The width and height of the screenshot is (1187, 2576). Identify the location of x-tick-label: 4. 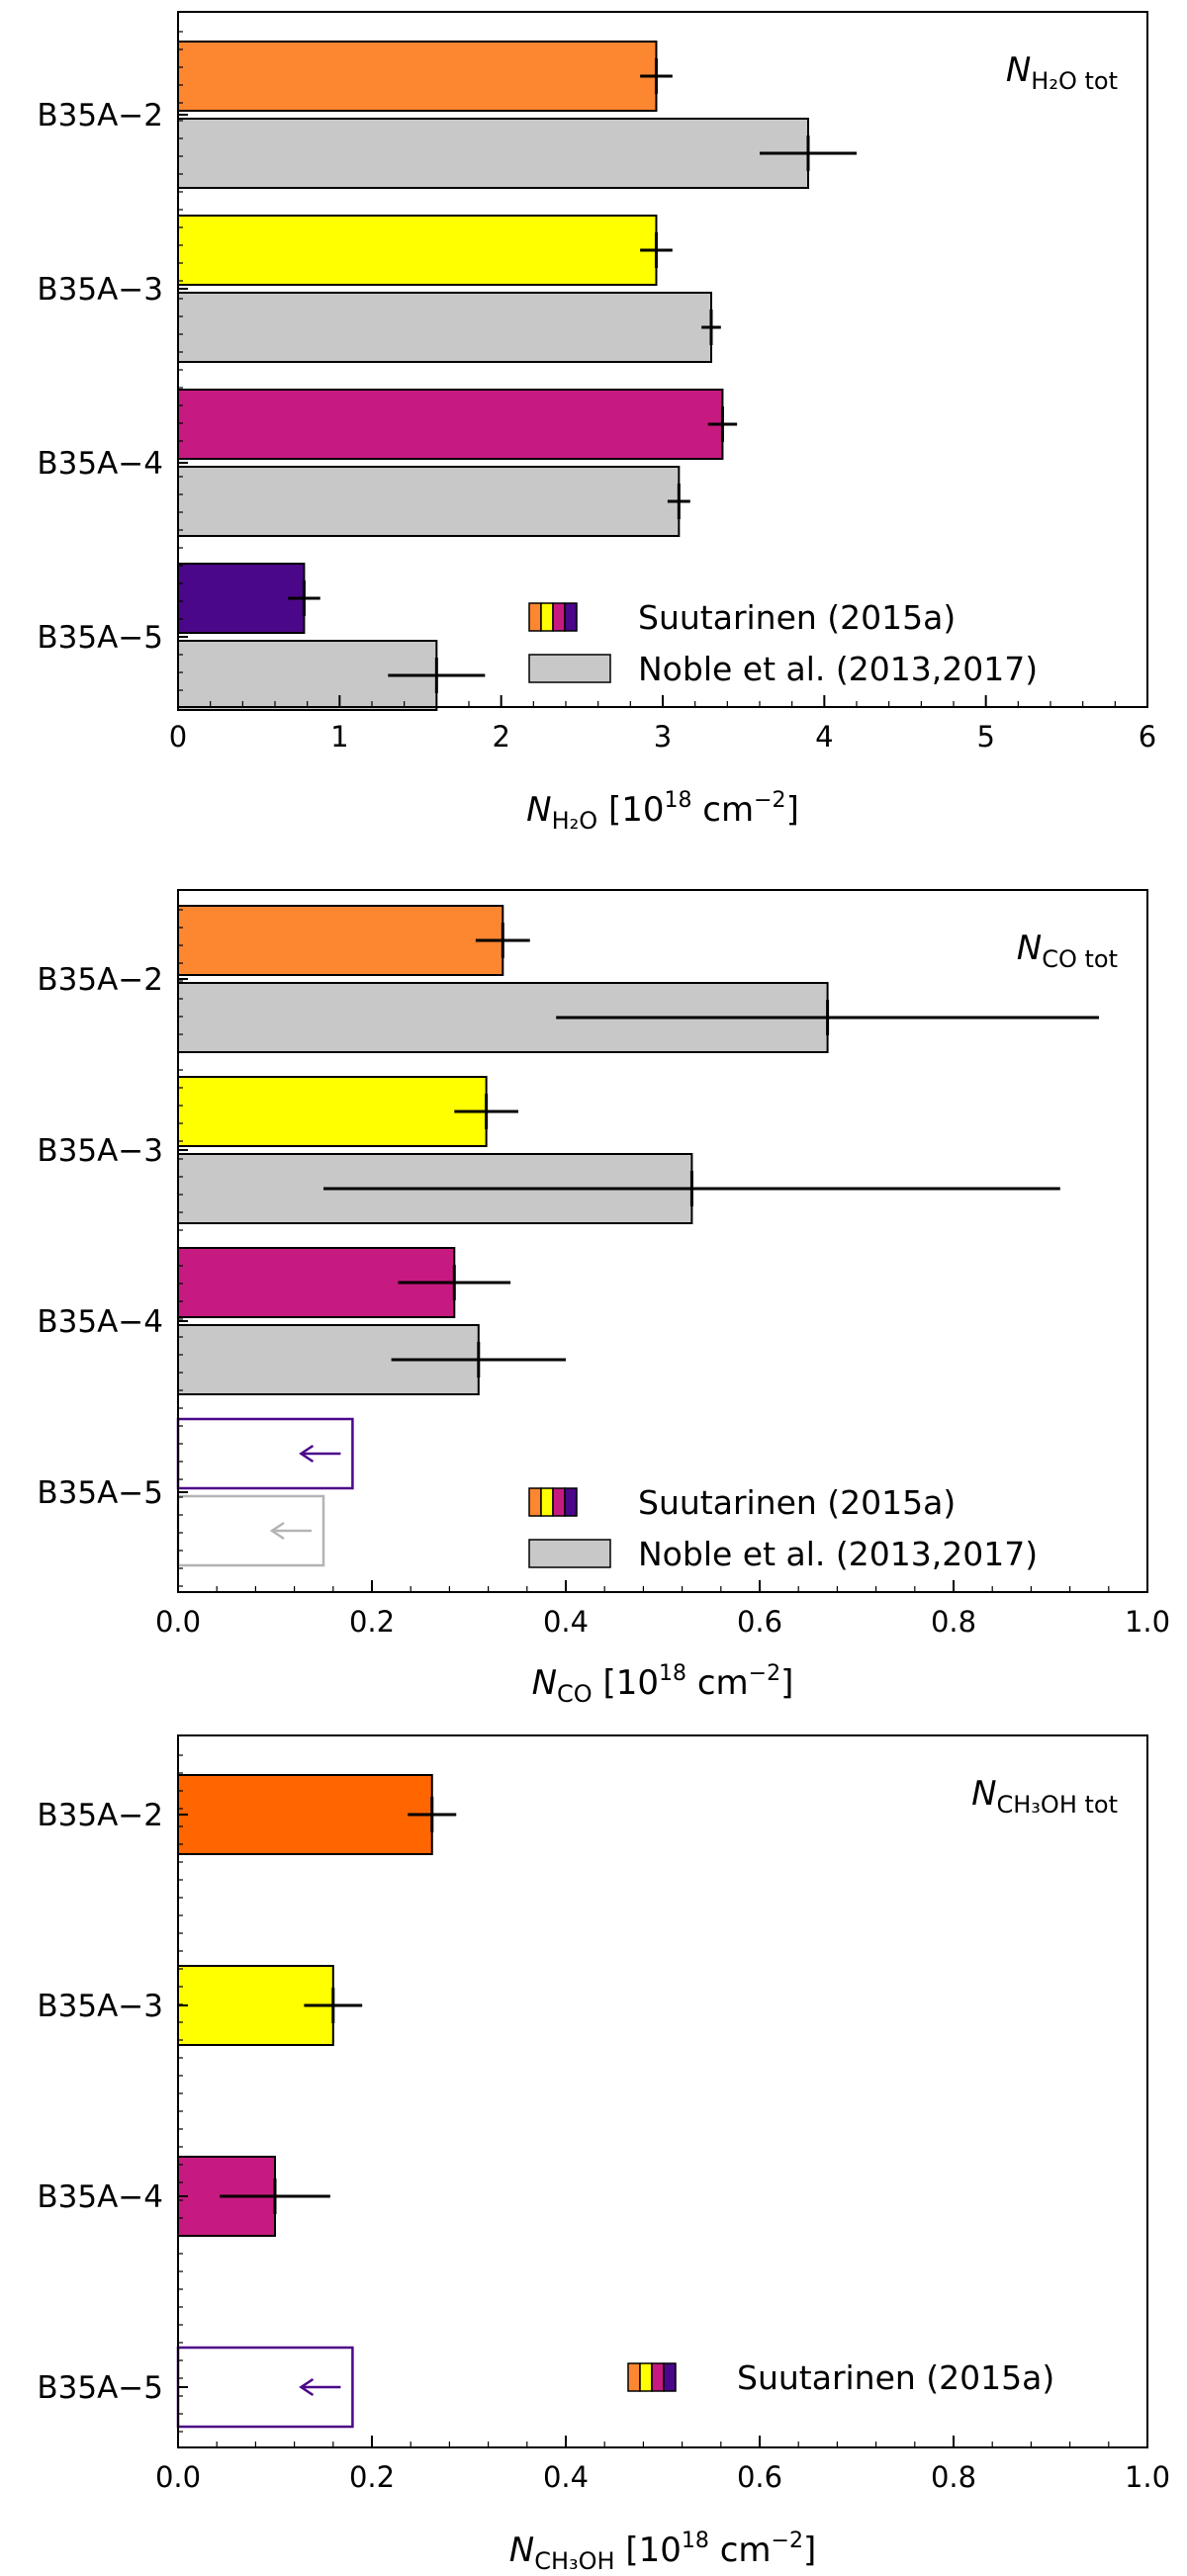
(824, 737).